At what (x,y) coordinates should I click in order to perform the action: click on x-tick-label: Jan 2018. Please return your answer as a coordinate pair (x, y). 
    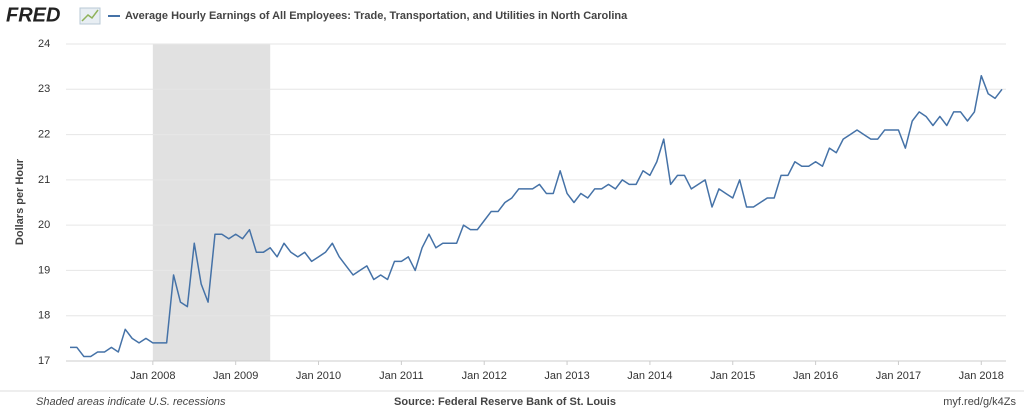
    Looking at the image, I should click on (981, 376).